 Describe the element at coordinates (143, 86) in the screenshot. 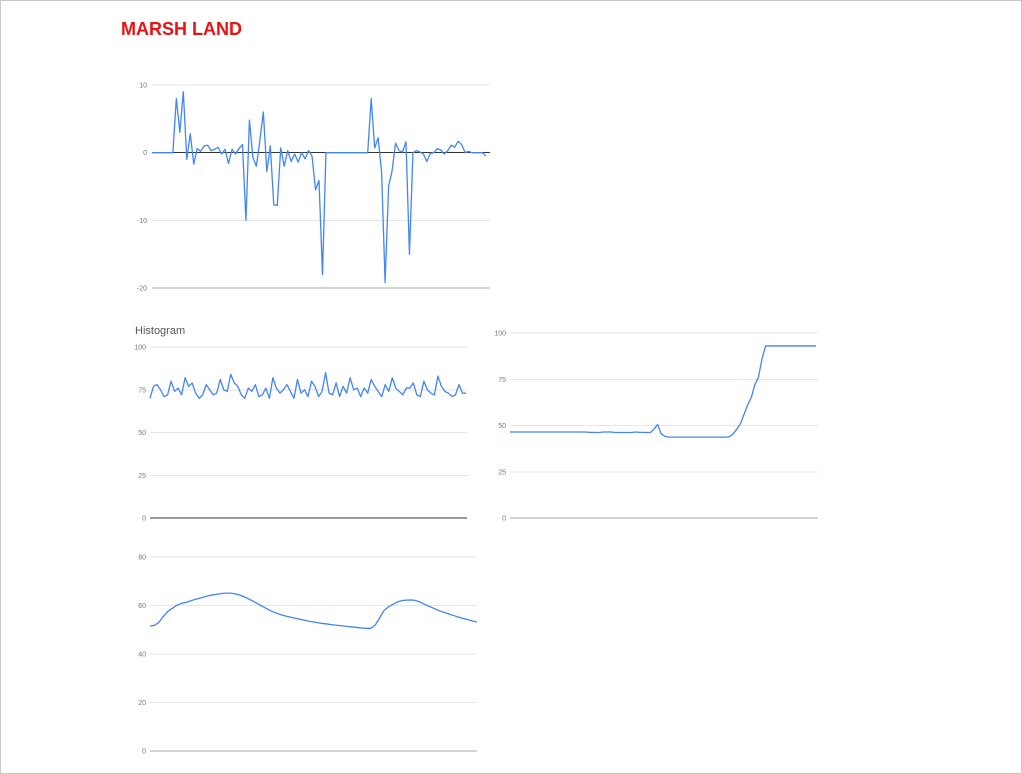

I see `y-tick-label: 10` at that location.